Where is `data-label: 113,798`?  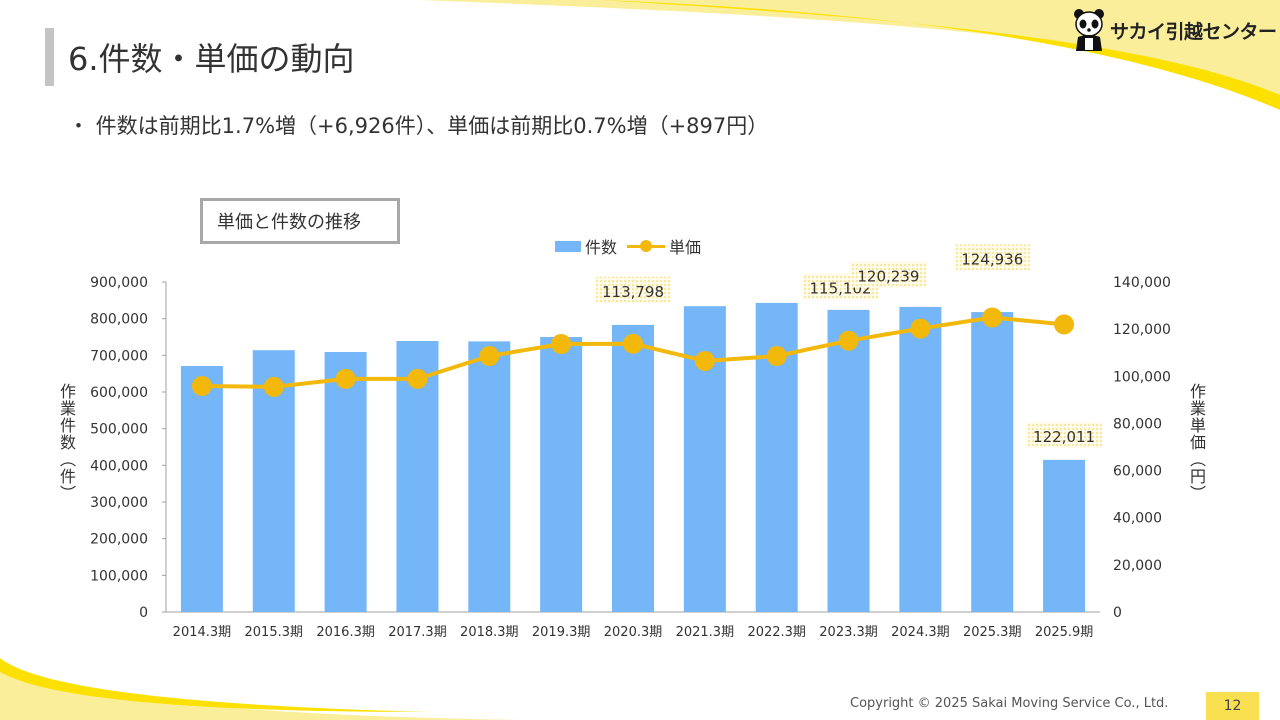
data-label: 113,798 is located at coordinates (633, 292).